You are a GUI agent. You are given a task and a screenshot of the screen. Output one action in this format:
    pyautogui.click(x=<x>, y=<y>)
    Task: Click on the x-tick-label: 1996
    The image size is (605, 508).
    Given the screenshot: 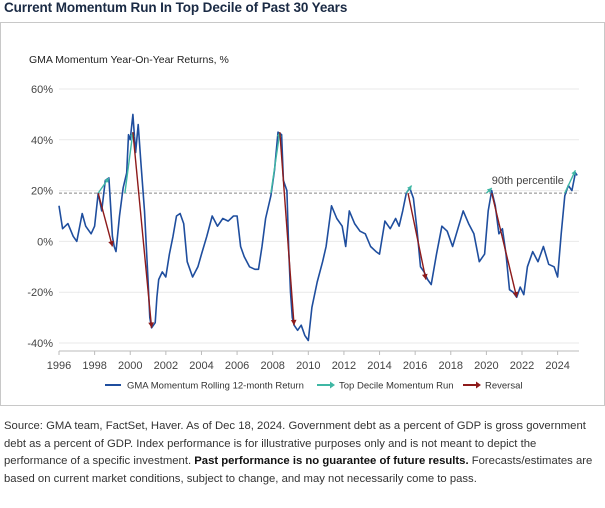 What is the action you would take?
    pyautogui.click(x=59, y=366)
    